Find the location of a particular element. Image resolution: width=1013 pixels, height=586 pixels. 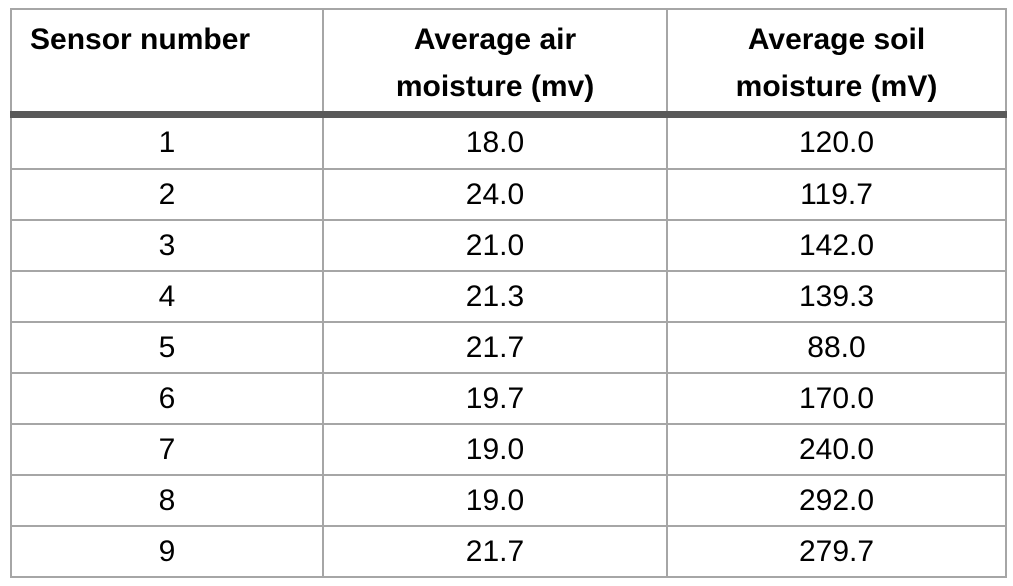

header-sensor-number: Sensor number is located at coordinates (167, 63).